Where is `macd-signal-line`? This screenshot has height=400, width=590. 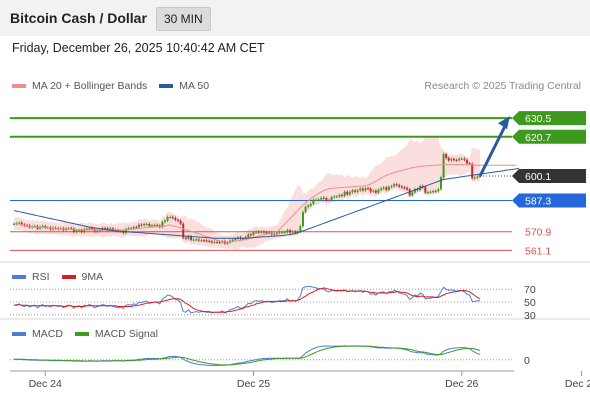 macd-signal-line is located at coordinates (247, 355).